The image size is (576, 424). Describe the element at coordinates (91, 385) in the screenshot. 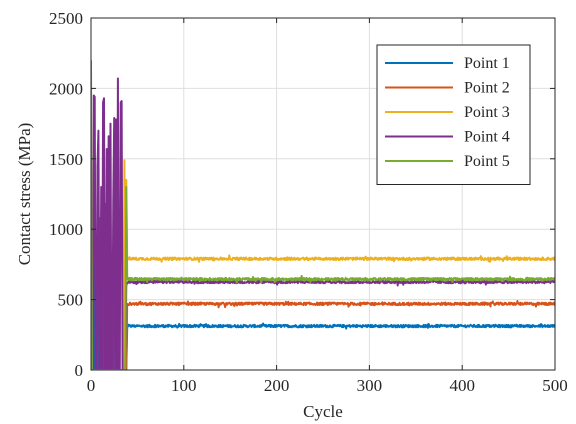

I see `x-tick-label: 0` at that location.